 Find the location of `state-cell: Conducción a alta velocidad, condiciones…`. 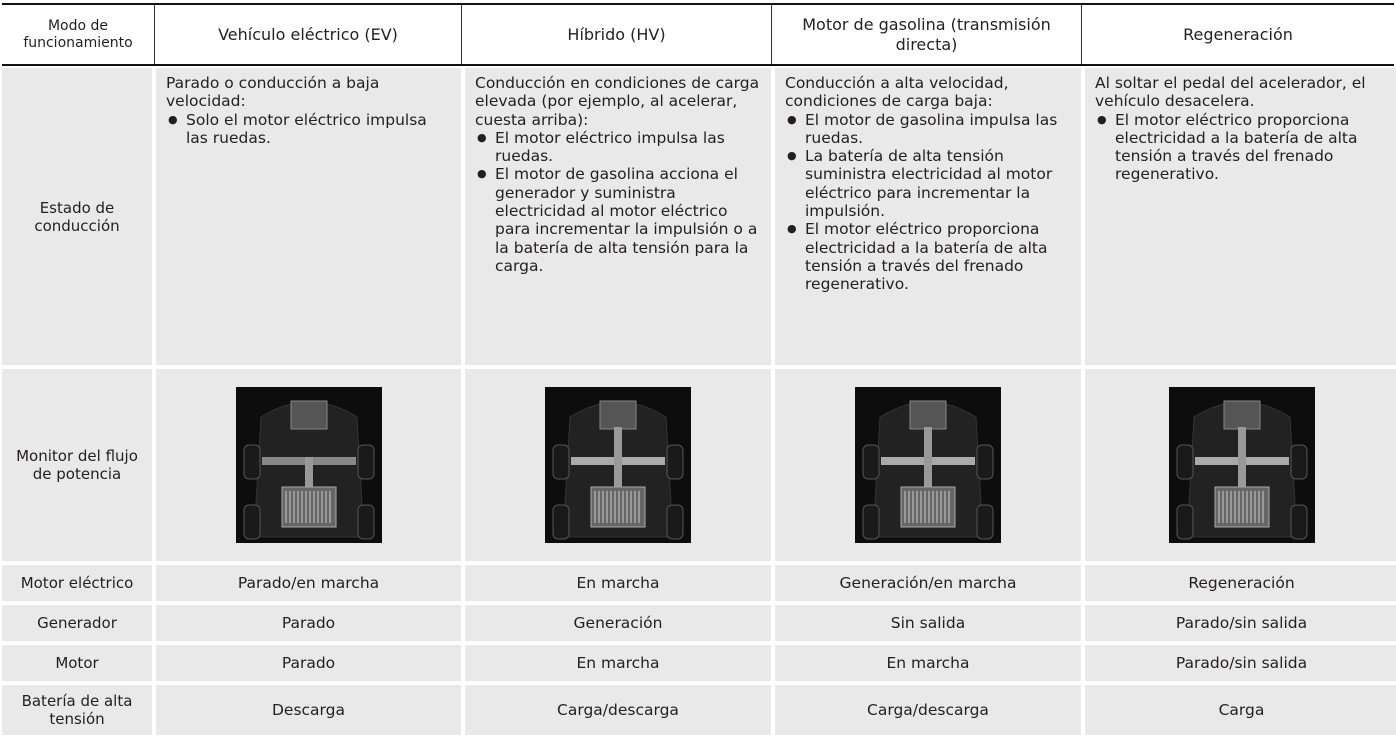

state-cell: Conducción a alta velocidad, condiciones… is located at coordinates (928, 216).